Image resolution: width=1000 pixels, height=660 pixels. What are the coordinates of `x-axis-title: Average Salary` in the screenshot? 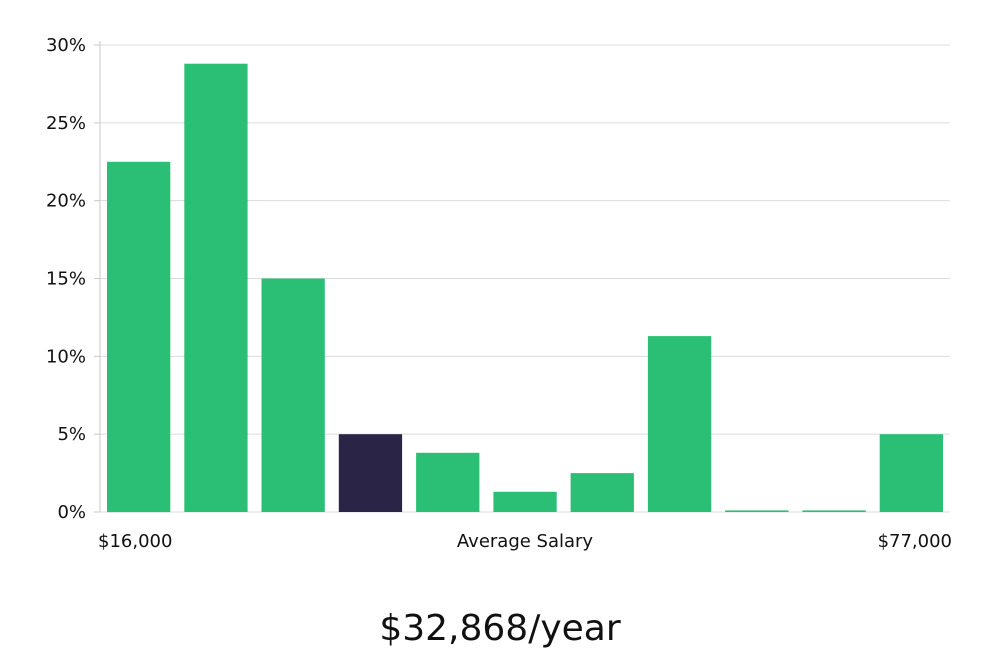 It's located at (525, 541).